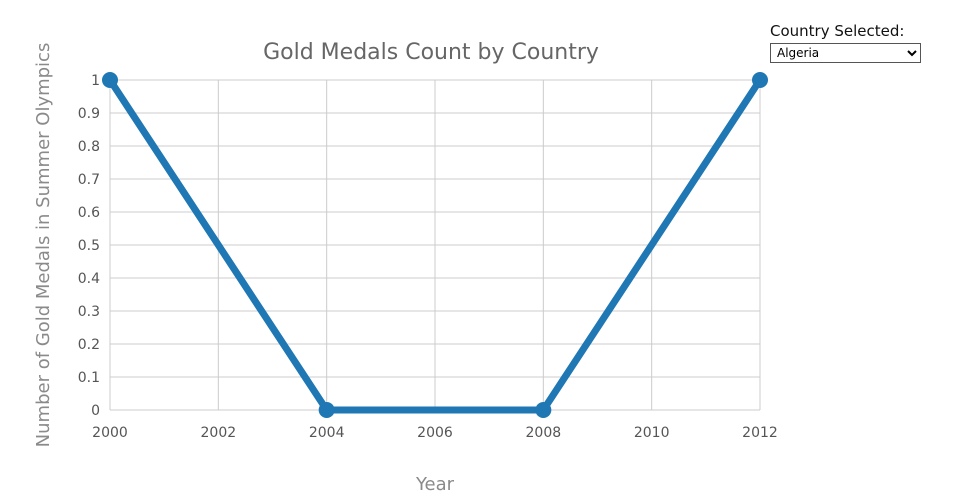 The height and width of the screenshot is (500, 960). What do you see at coordinates (43, 245) in the screenshot?
I see `y-axis-title: Number of Gold Medals in Summer Olympics` at bounding box center [43, 245].